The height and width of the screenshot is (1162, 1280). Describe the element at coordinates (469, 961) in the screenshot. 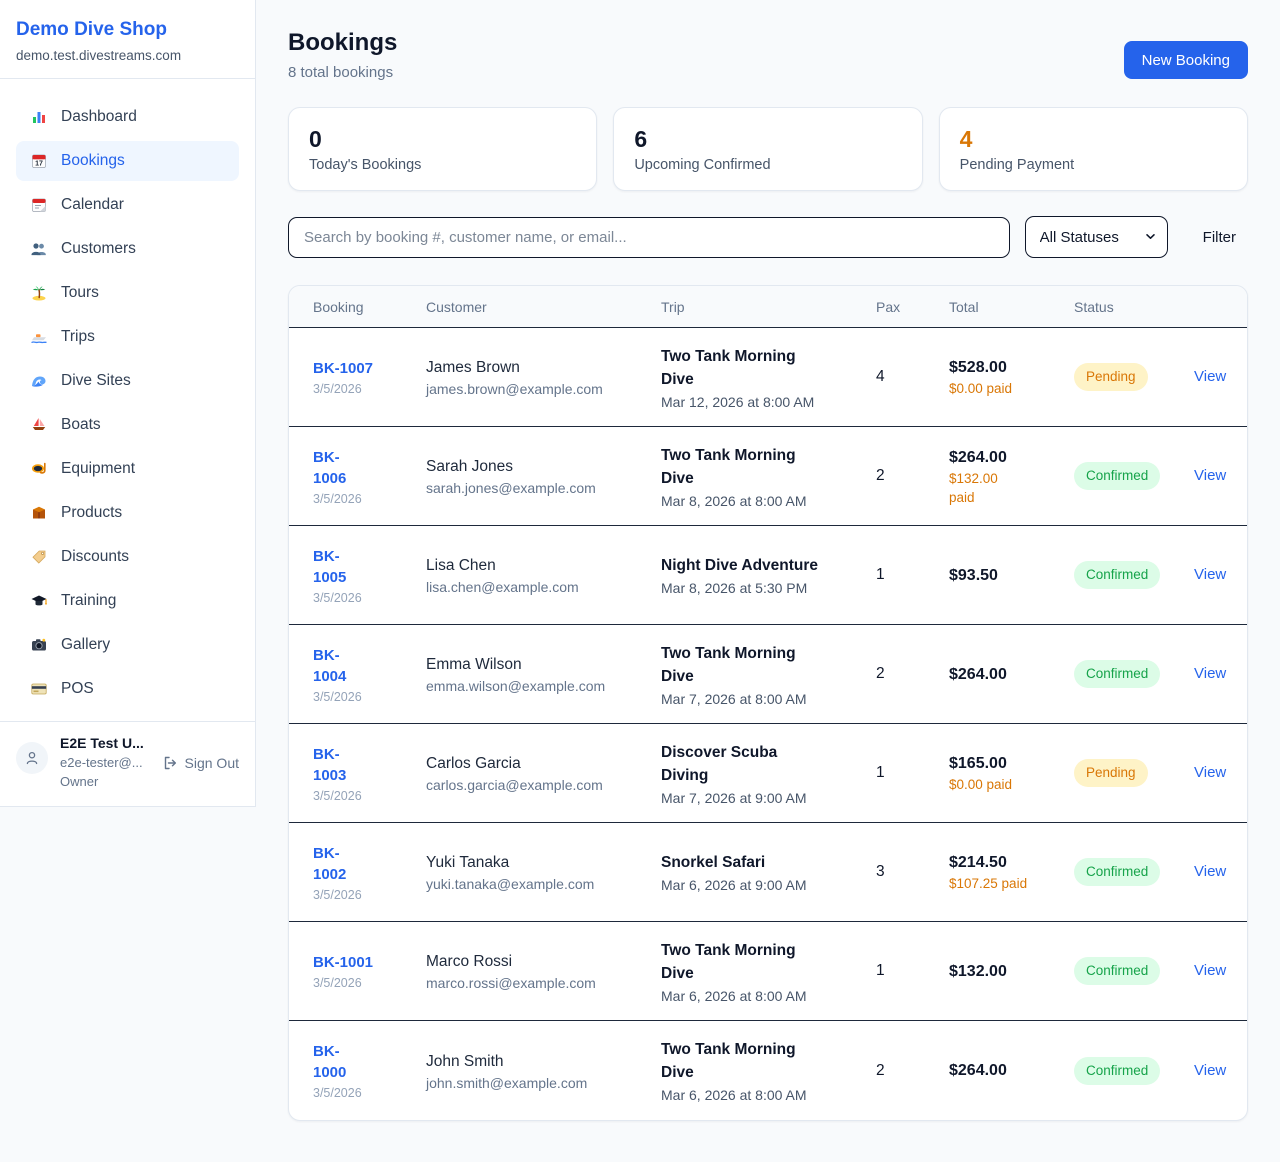

I see `customer-name: Marco Rossi` at that location.